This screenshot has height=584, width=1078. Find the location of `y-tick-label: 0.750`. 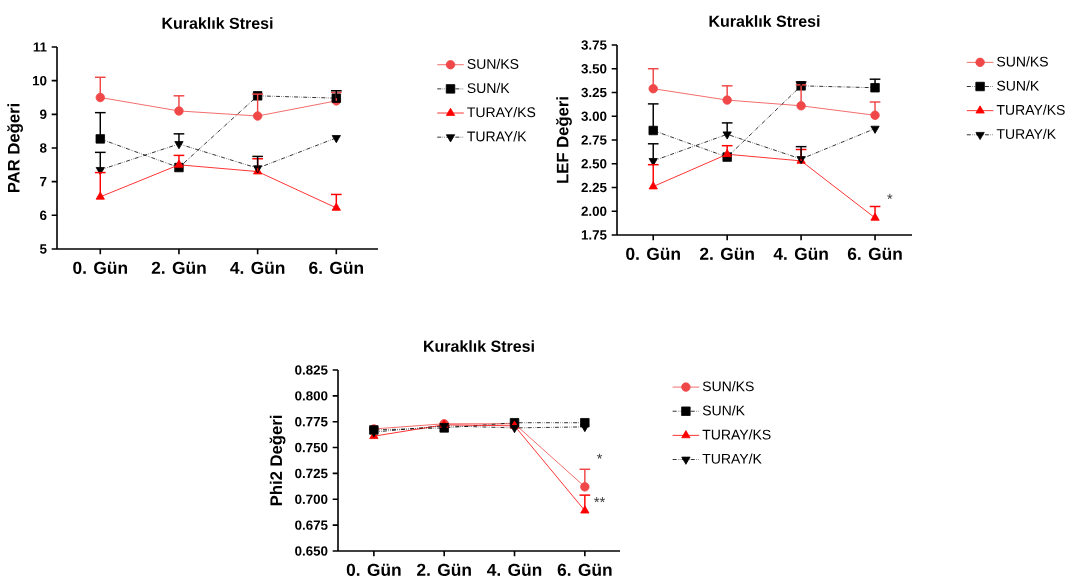

y-tick-label: 0.750 is located at coordinates (311, 447).